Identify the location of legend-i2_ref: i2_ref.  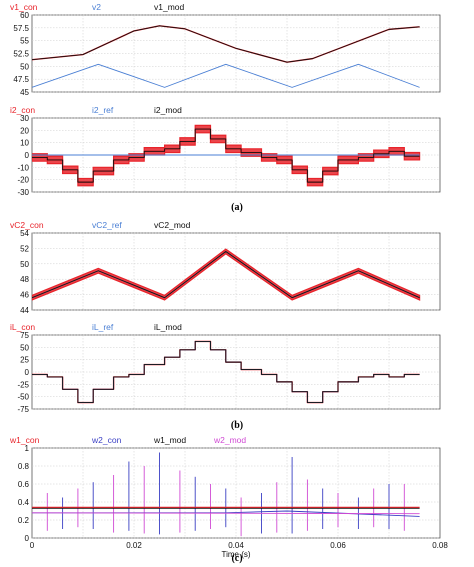
(103, 110).